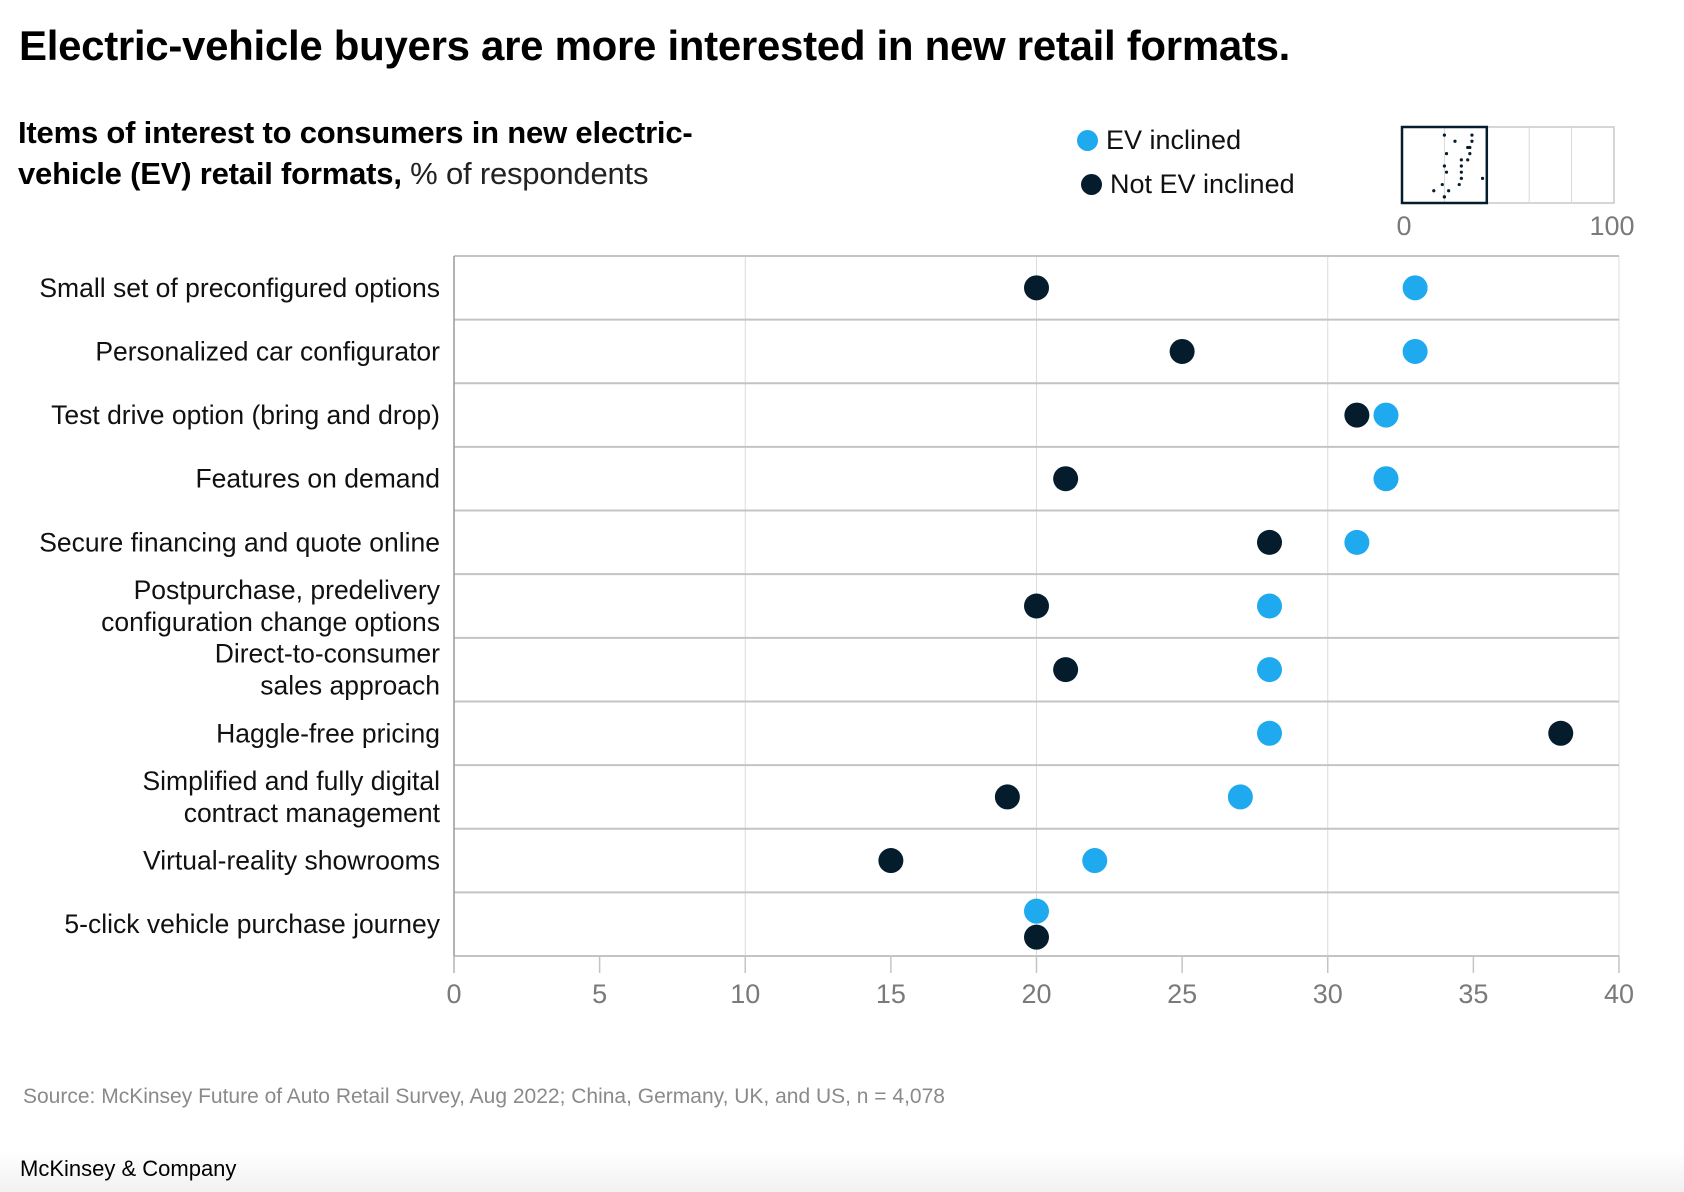  Describe the element at coordinates (525, 173) in the screenshot. I see `subtitle-unit: % of respondents` at that location.